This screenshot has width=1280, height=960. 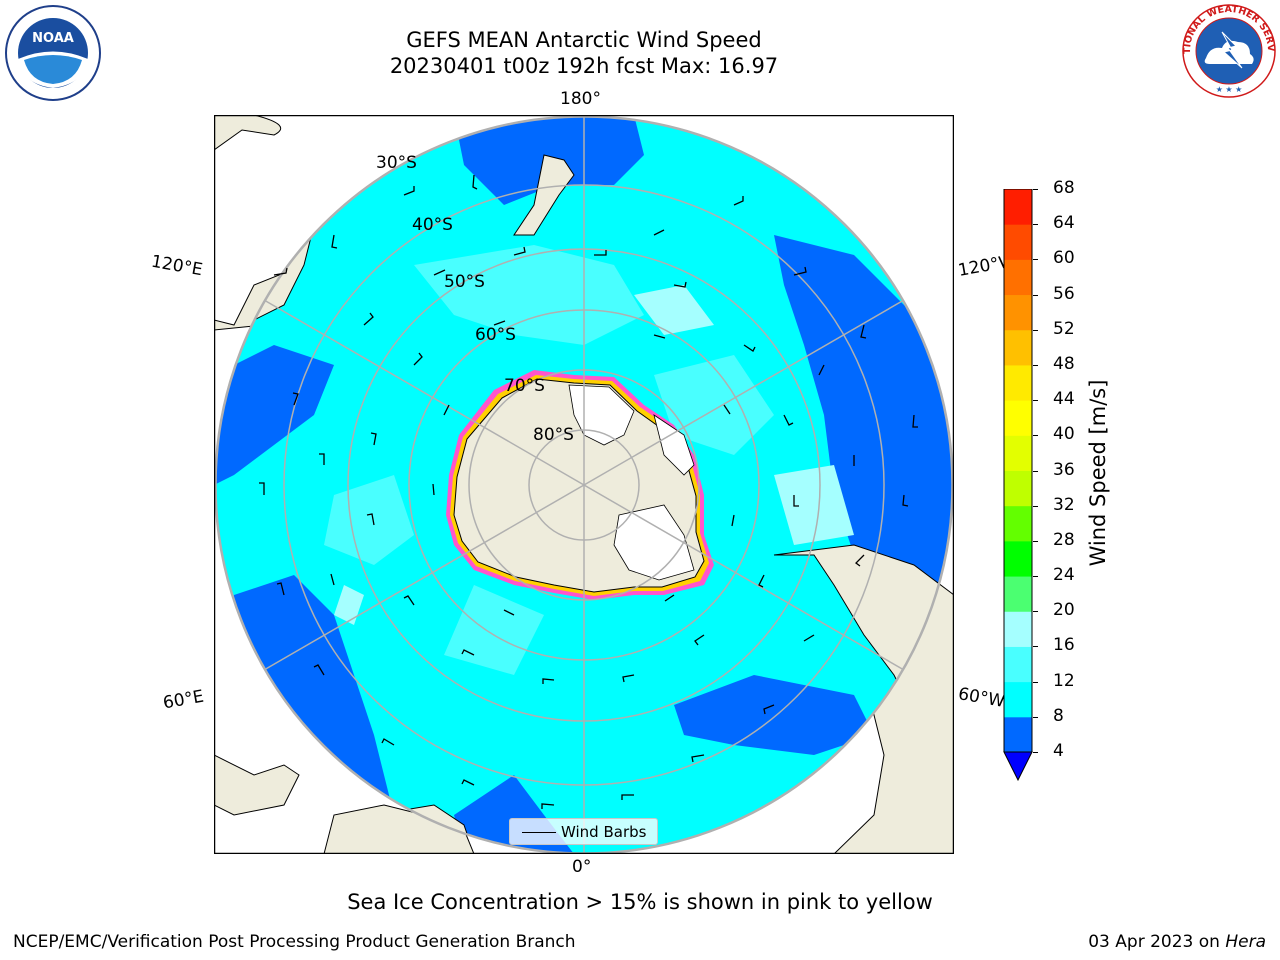 I want to click on colorbar-tick-label: 16, so click(x=1064, y=645).